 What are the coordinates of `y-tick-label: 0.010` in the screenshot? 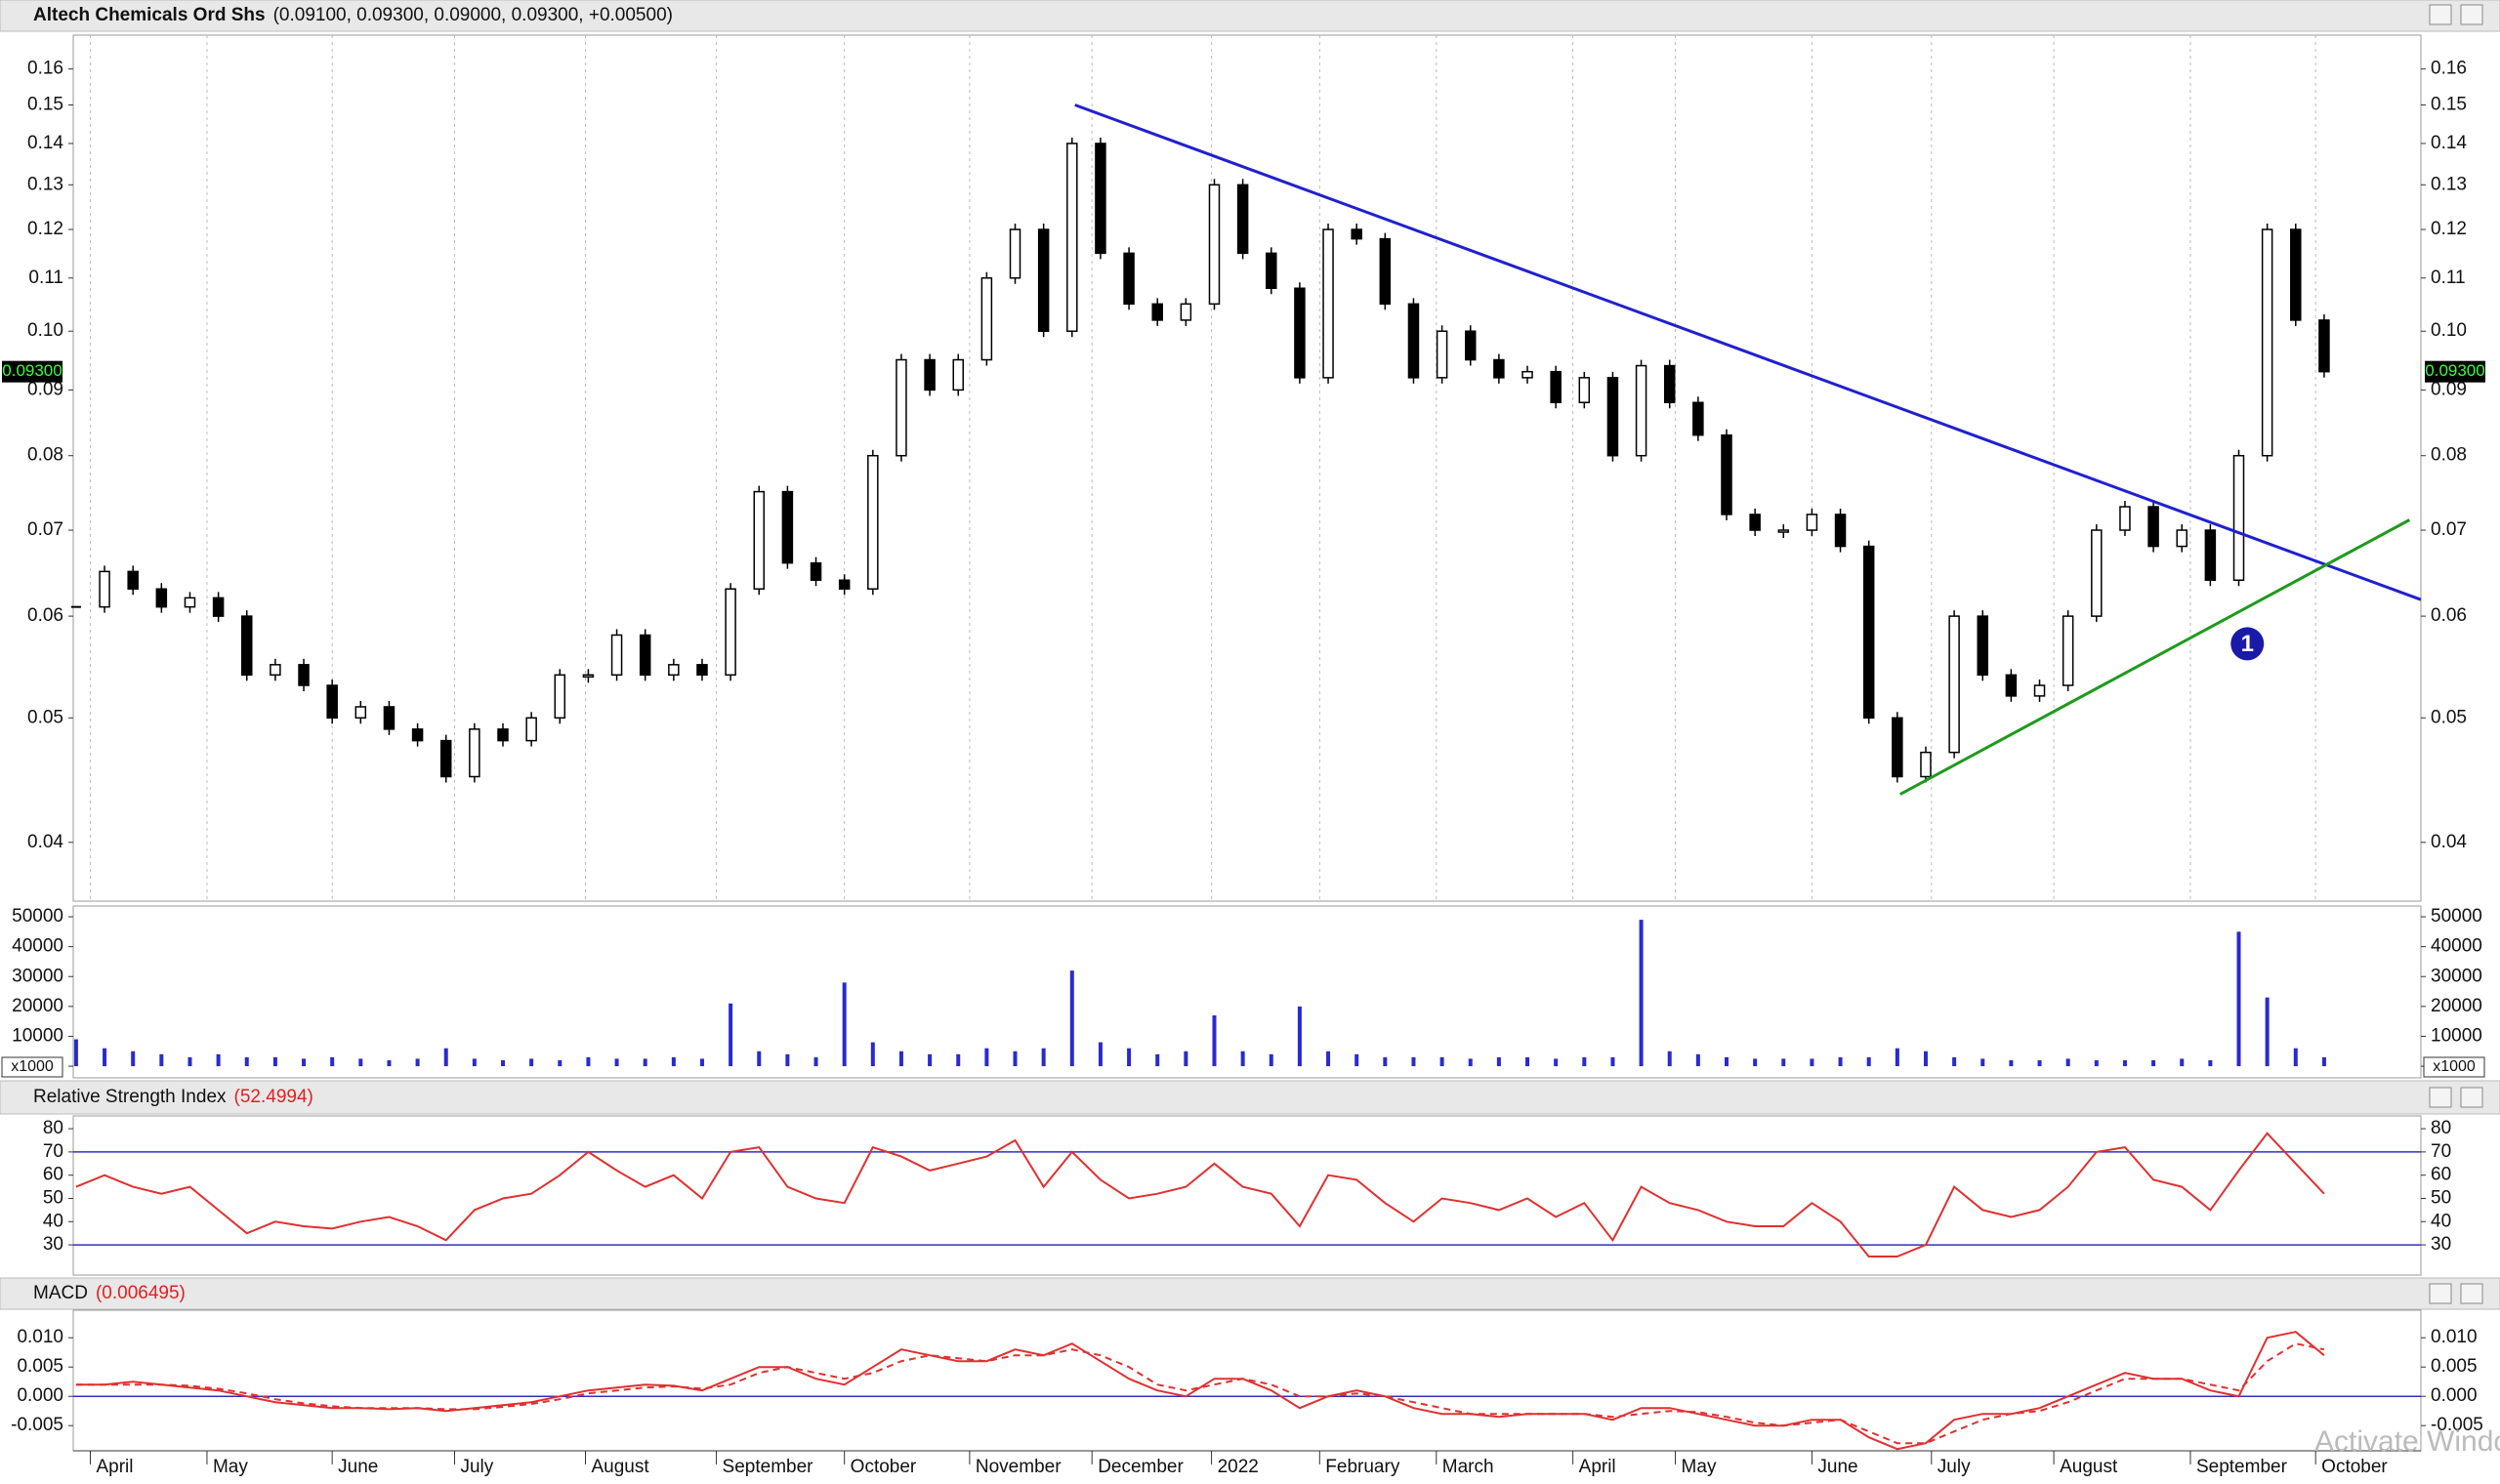 It's located at (40, 1337).